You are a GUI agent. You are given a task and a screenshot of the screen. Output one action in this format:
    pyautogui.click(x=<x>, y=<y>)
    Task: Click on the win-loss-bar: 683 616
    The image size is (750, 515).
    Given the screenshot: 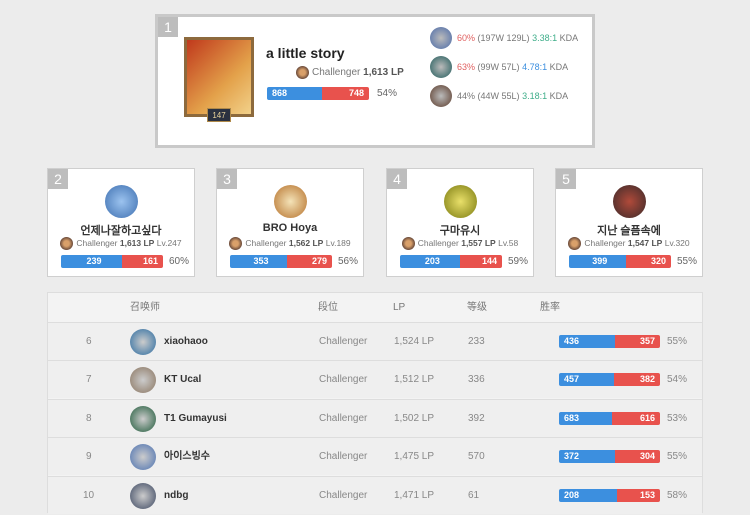 What is the action you would take?
    pyautogui.click(x=609, y=418)
    